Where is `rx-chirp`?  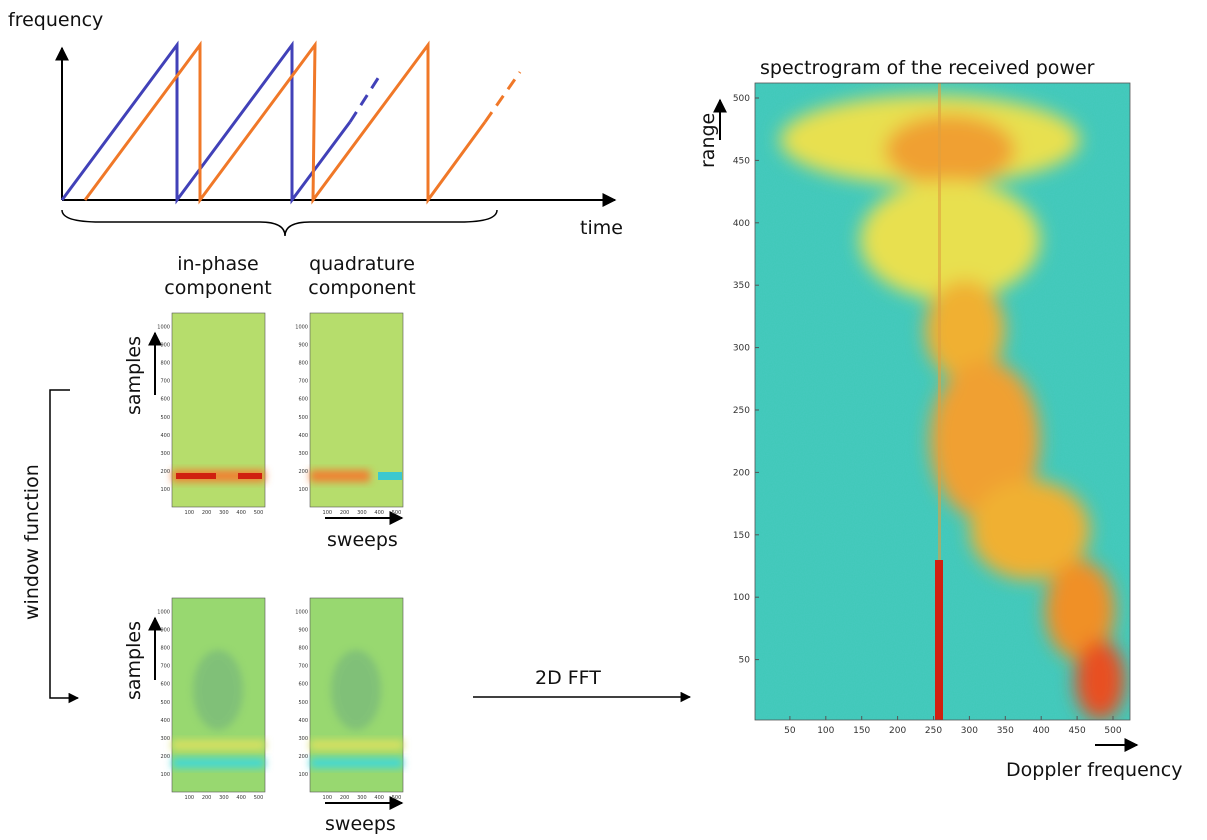 rx-chirp is located at coordinates (285, 122).